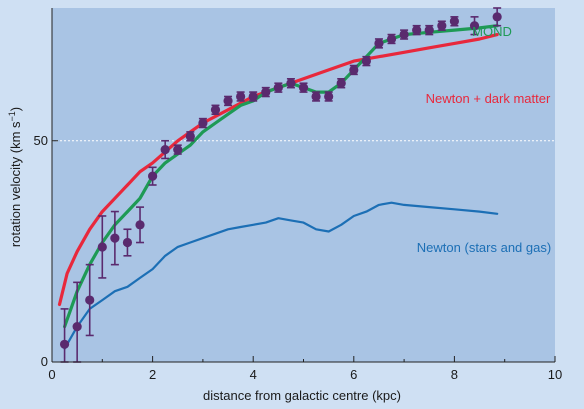 The width and height of the screenshot is (584, 409). I want to click on y-axis-label-main: rotation velocity (km s, so click(15, 184).